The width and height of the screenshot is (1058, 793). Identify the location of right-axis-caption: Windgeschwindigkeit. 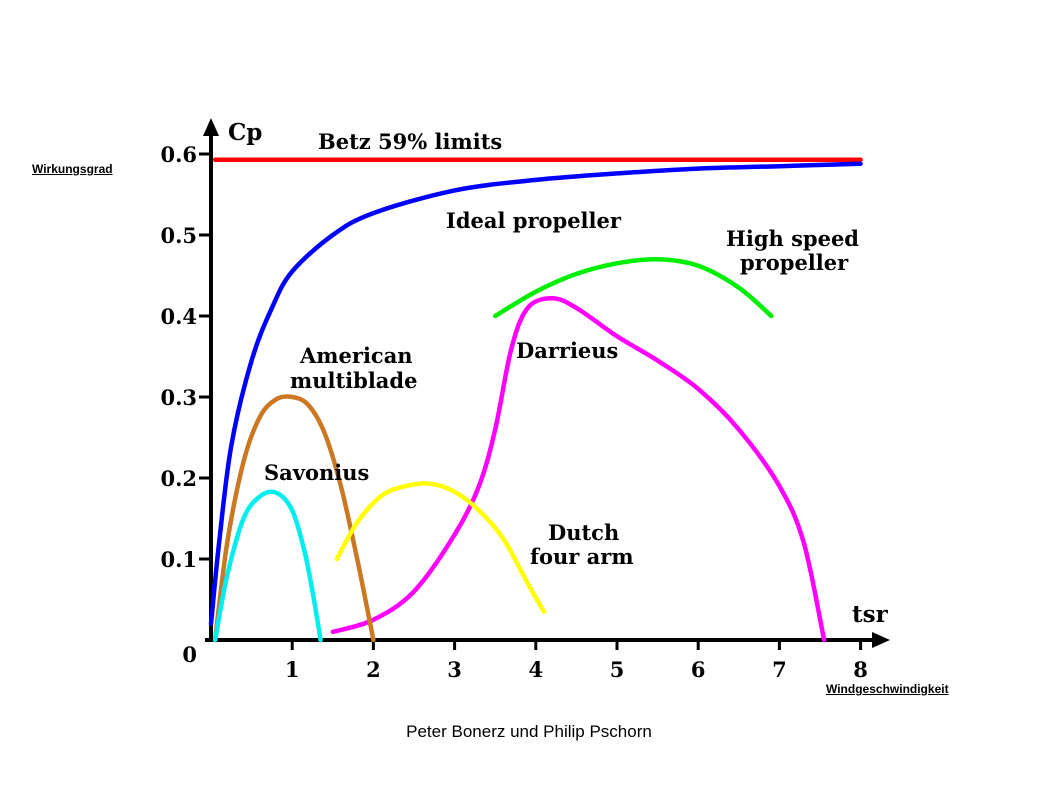
(887, 689).